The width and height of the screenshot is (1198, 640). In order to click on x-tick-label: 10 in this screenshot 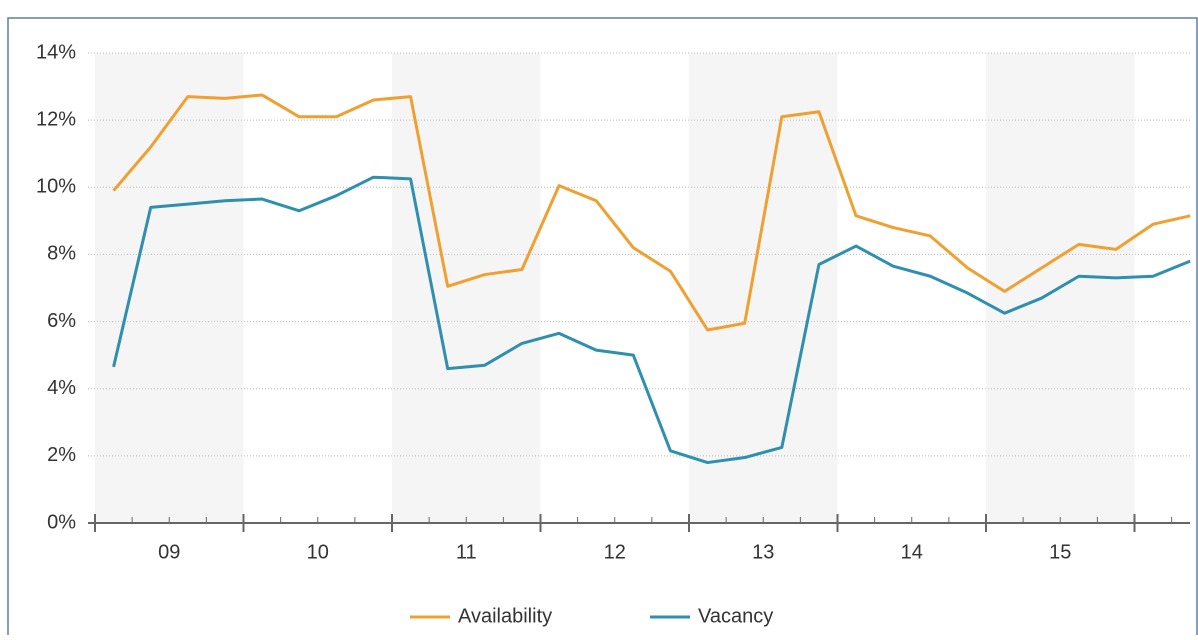, I will do `click(318, 552)`.